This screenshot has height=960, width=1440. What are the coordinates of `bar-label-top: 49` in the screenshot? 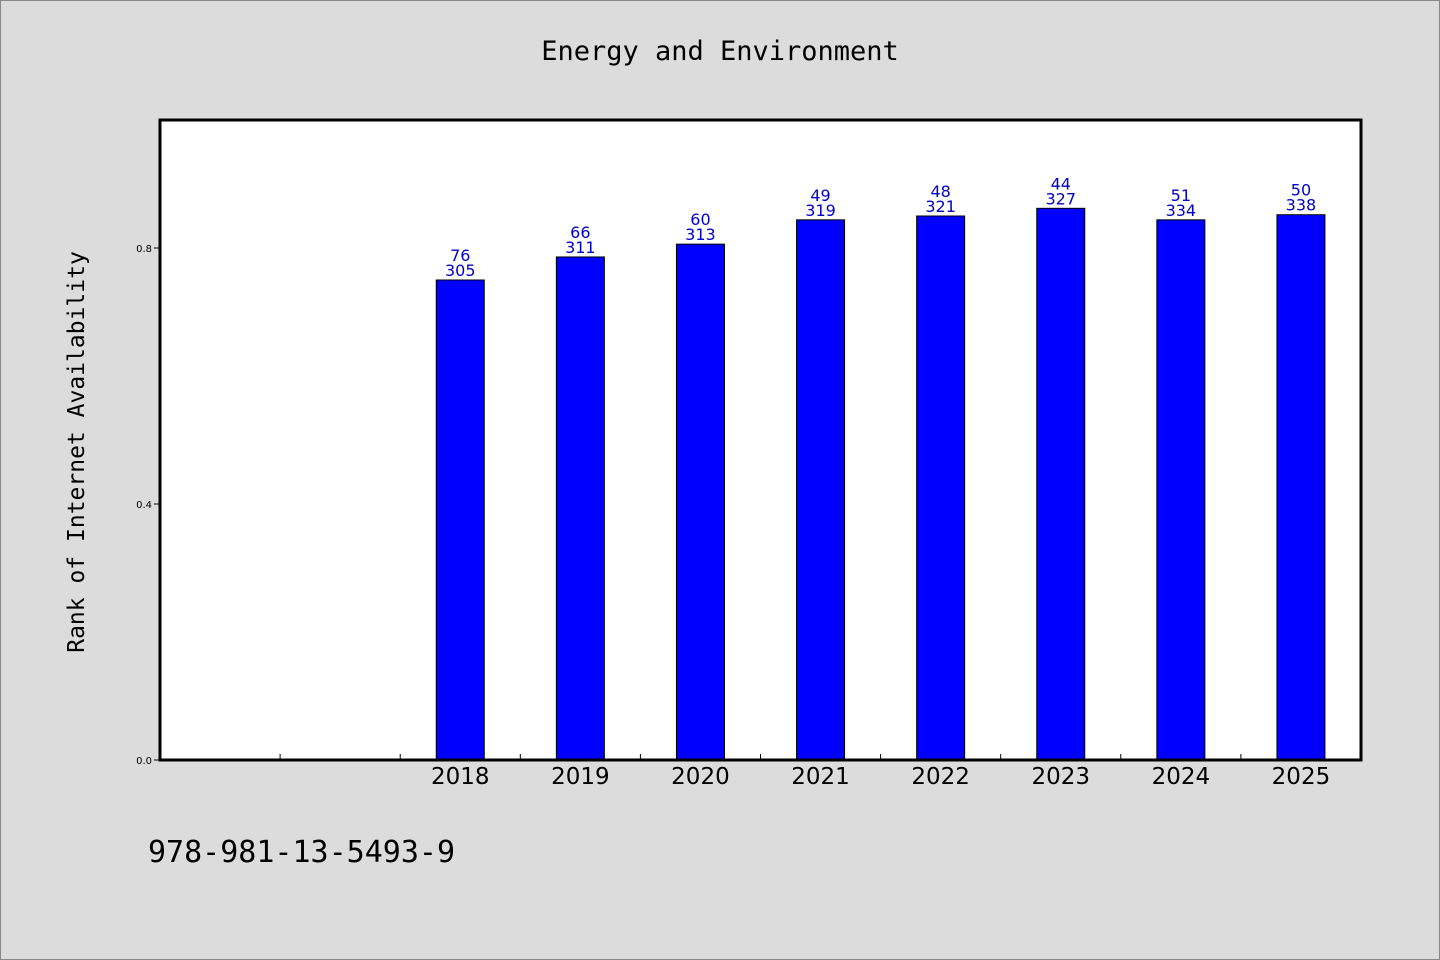 It's located at (820, 195).